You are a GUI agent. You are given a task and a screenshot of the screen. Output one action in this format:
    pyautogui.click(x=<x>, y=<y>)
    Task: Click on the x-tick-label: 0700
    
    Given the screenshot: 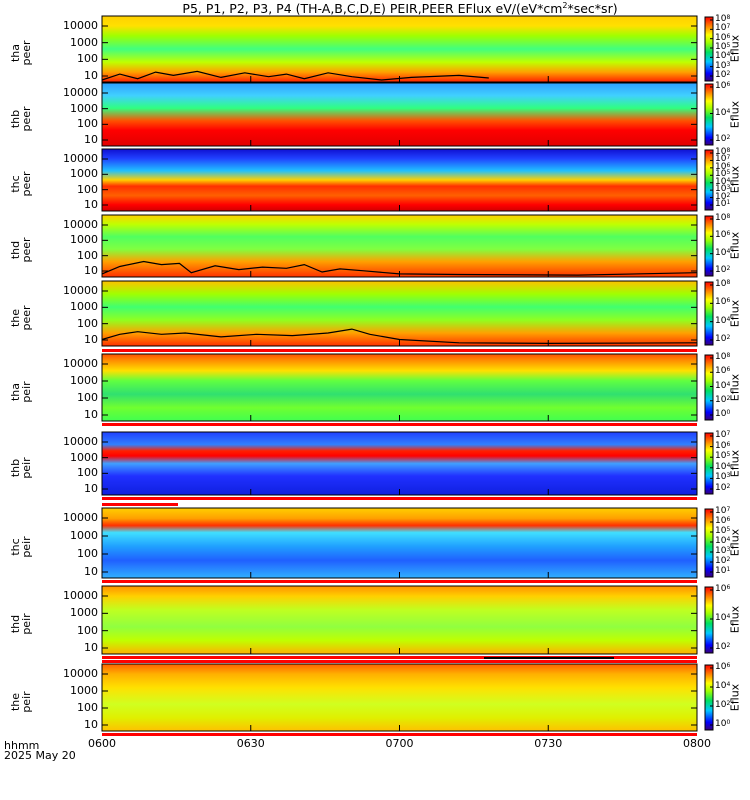 What is the action you would take?
    pyautogui.click(x=399, y=743)
    